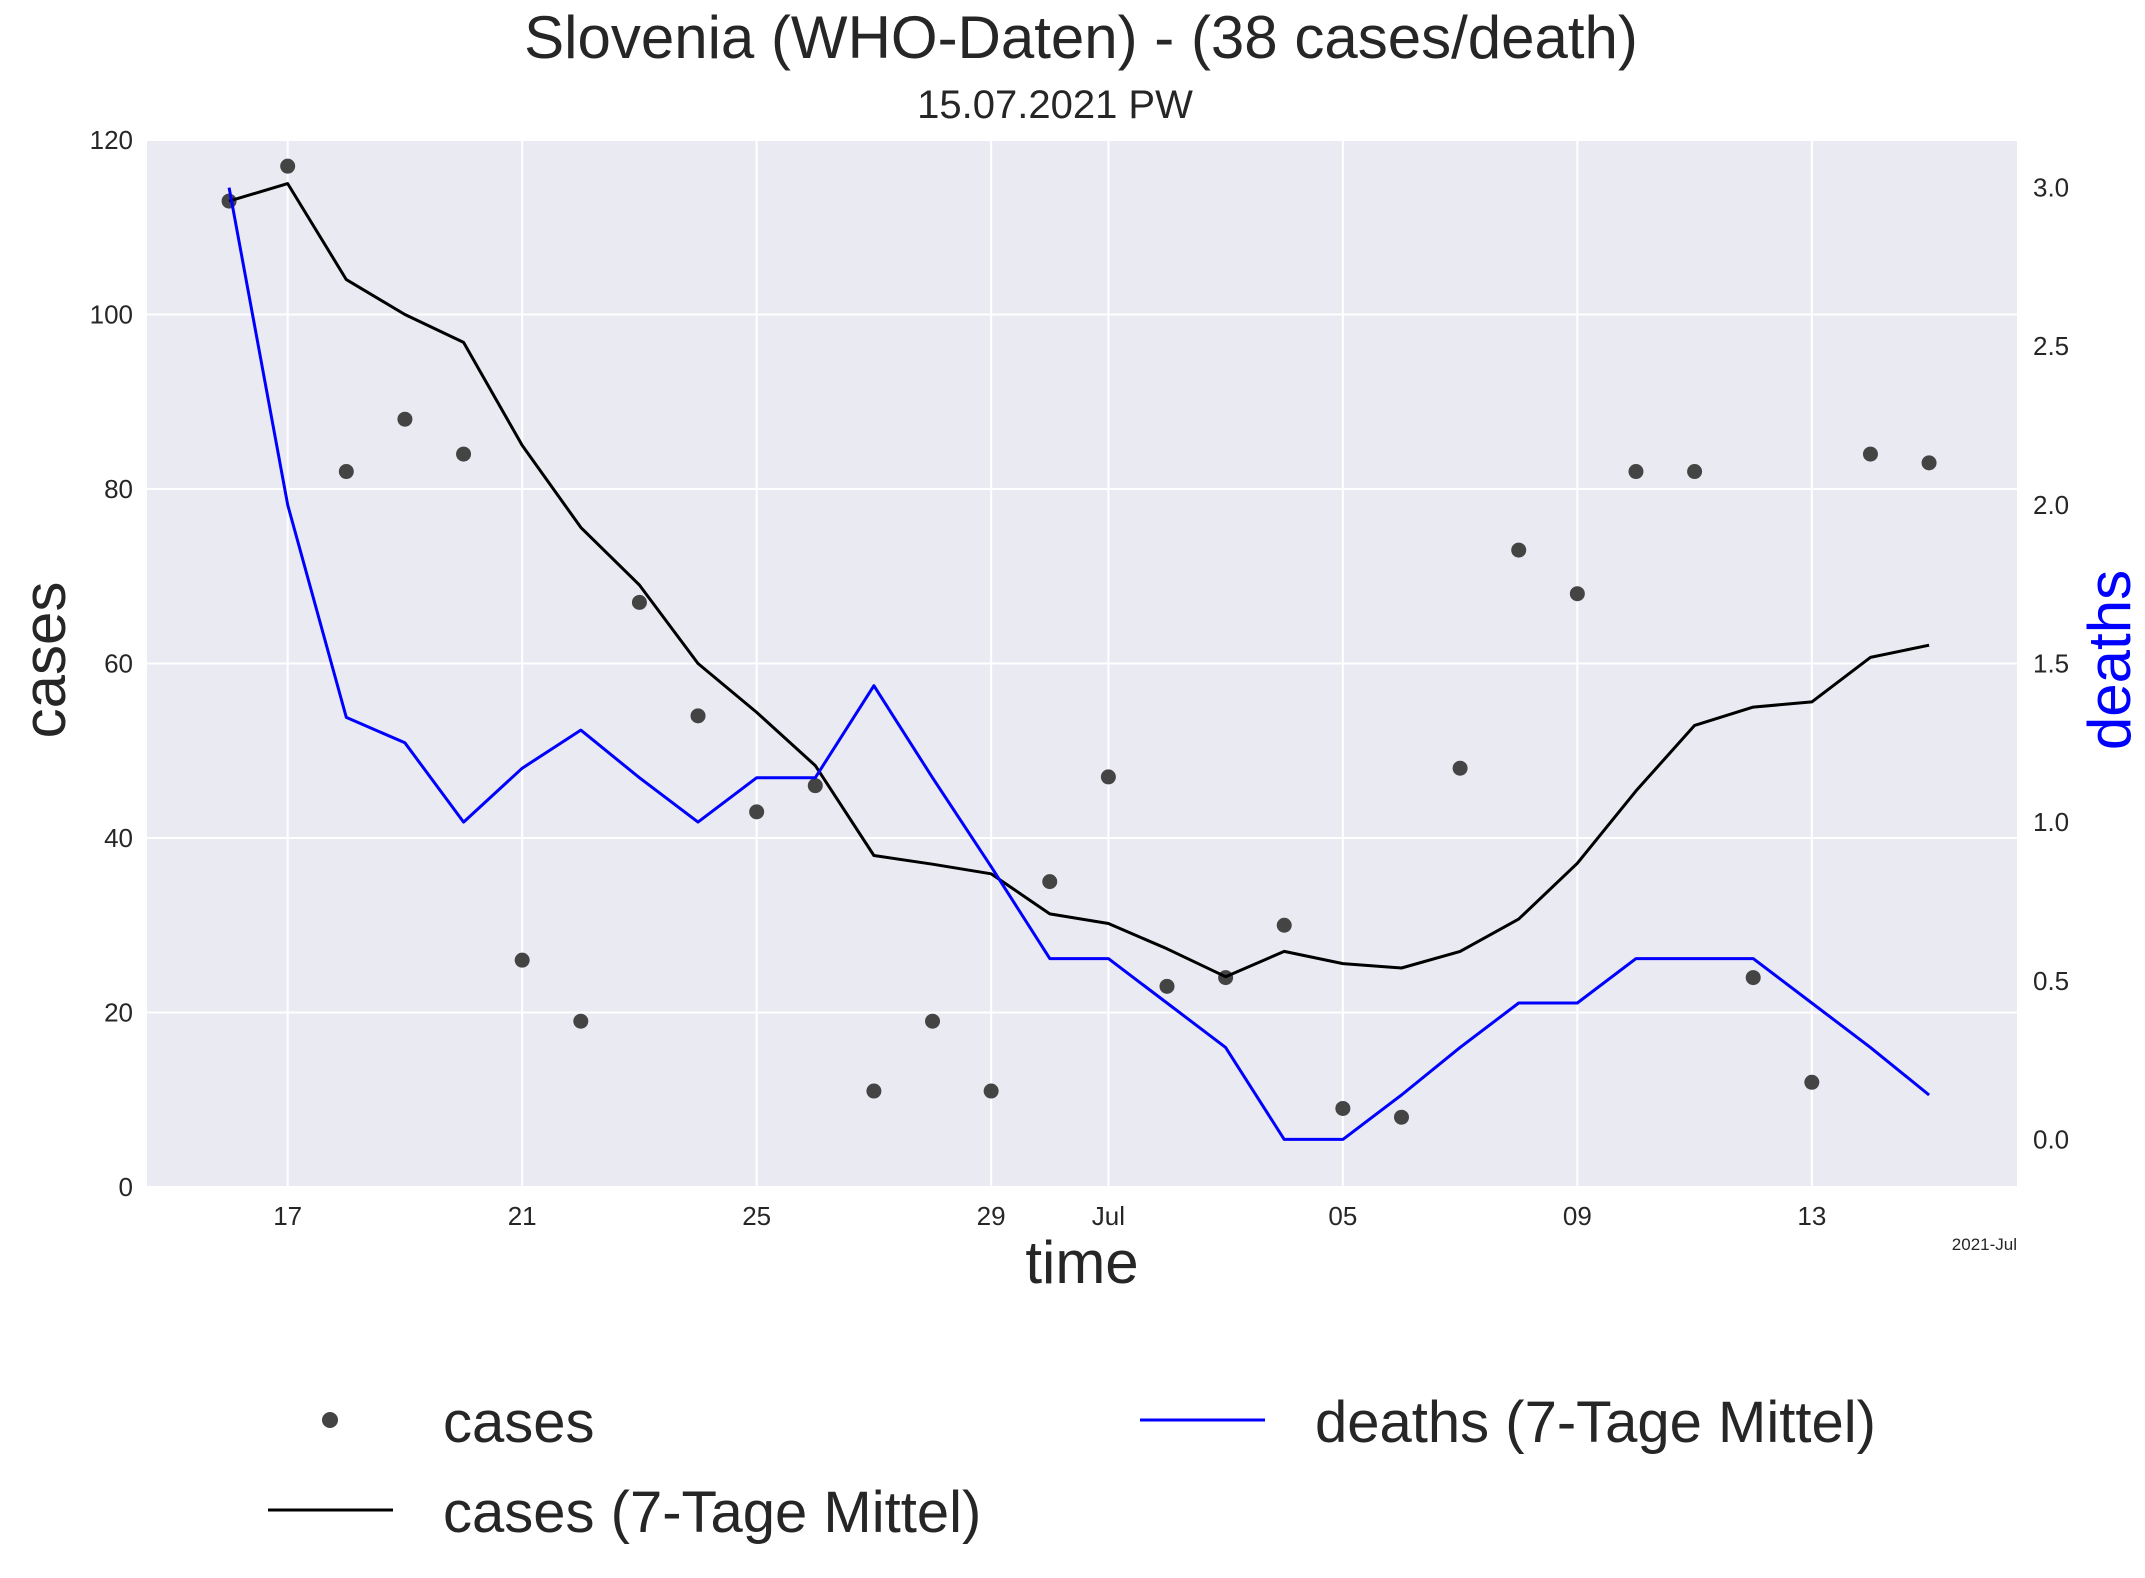 This screenshot has height=1578, width=2145. I want to click on y-right-tick-label: 0.0, so click(2051, 1139).